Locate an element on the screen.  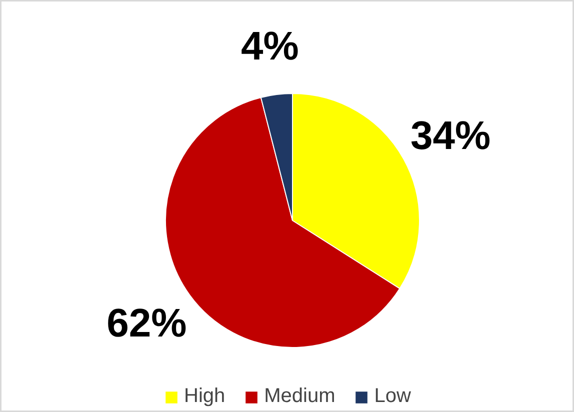
data-label: 34% is located at coordinates (450, 136).